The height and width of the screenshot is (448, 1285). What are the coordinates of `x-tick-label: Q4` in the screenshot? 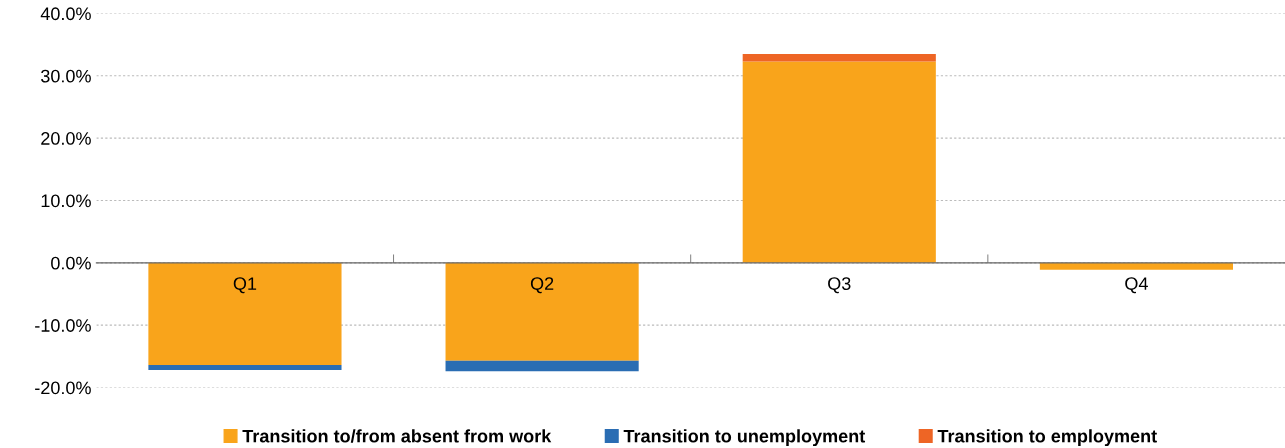 It's located at (1136, 285).